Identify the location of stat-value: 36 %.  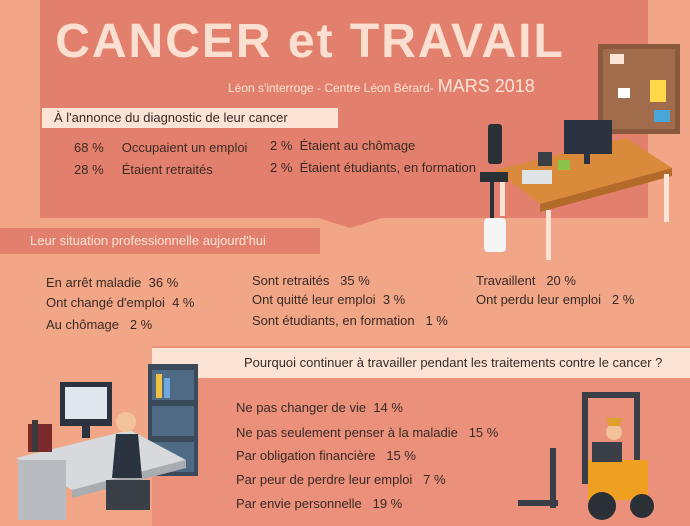
(163, 282).